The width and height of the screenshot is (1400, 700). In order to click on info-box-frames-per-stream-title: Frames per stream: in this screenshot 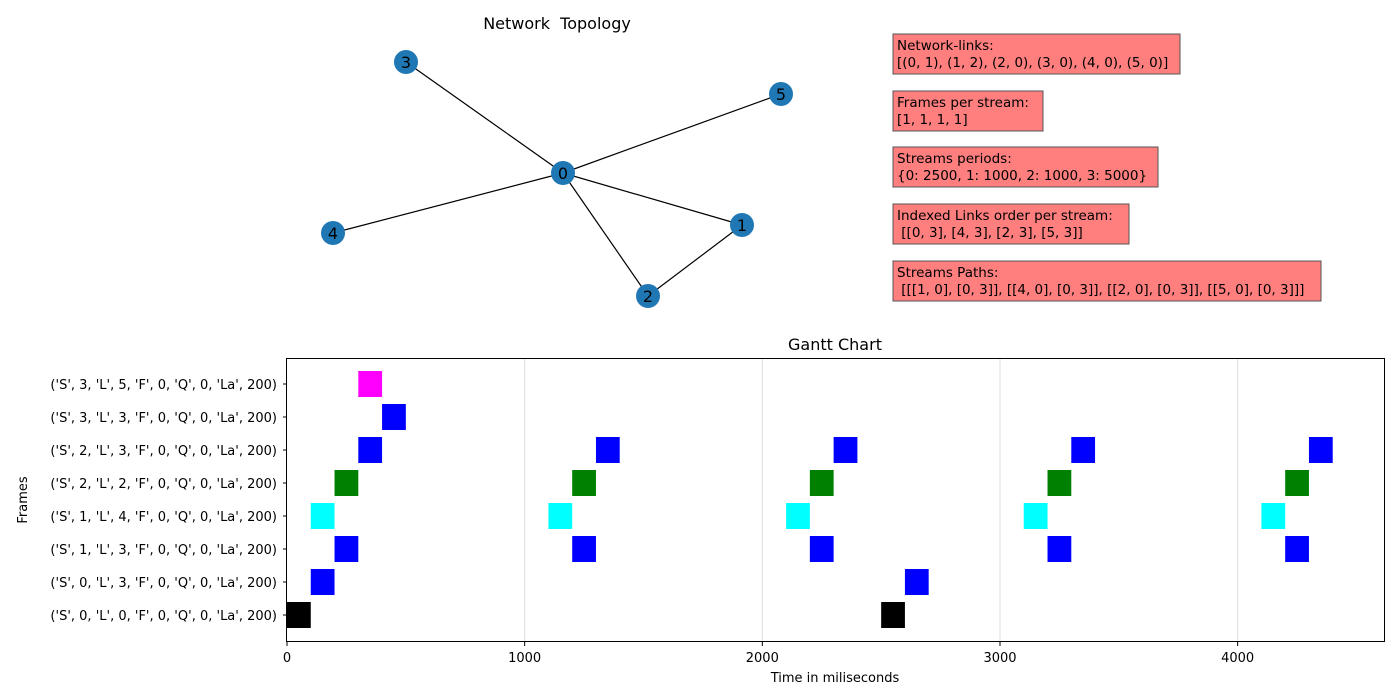, I will do `click(963, 103)`.